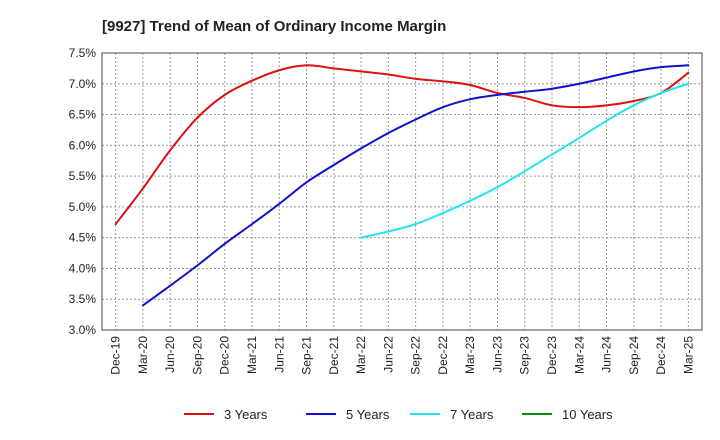 This screenshot has height=440, width=720. I want to click on y-tick-label: 4.5%, so click(83, 238).